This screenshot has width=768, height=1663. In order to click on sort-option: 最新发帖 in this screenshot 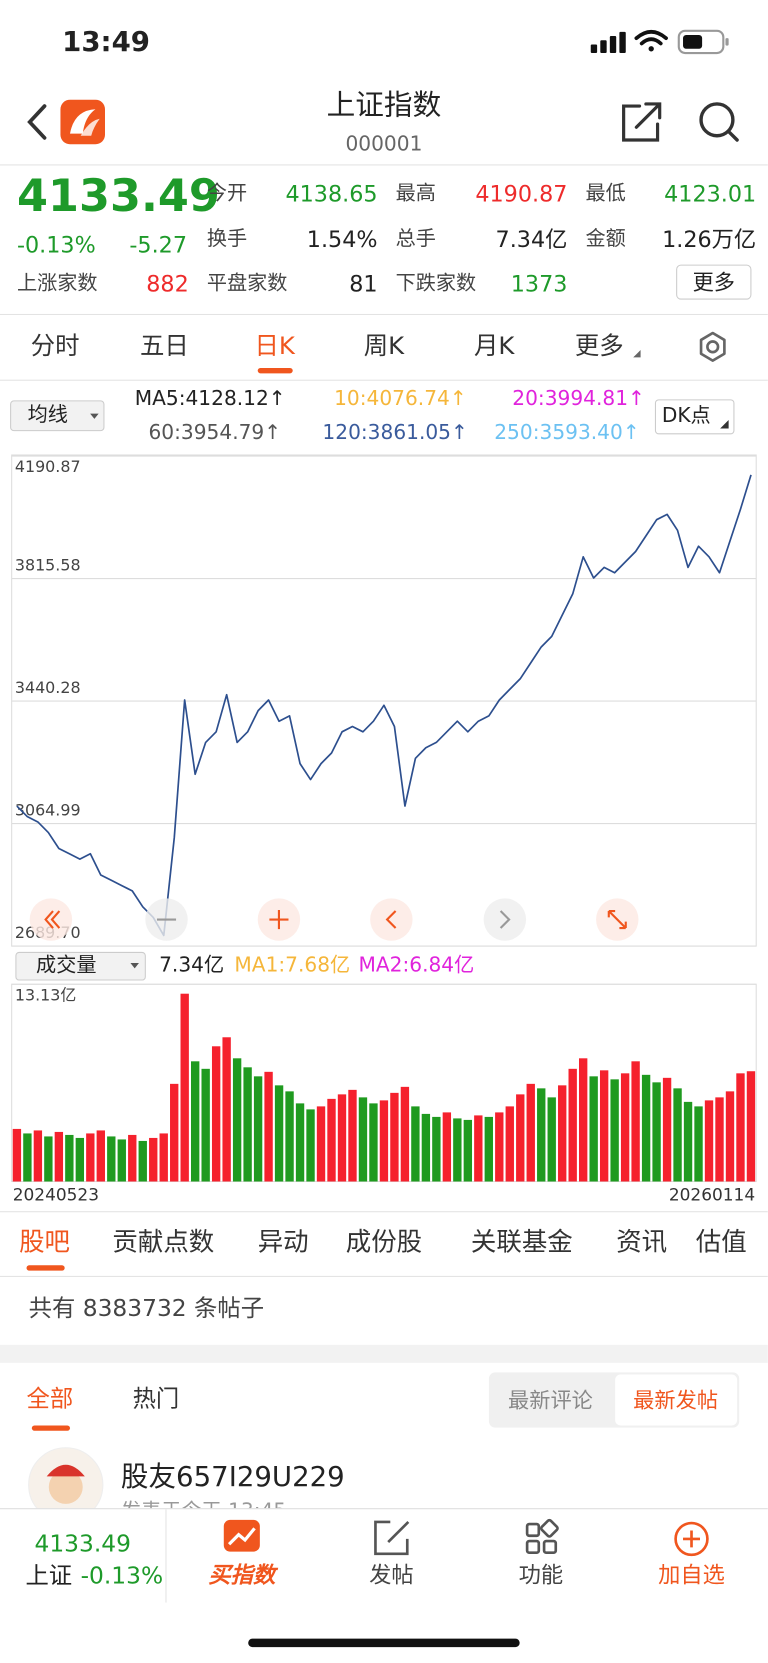, I will do `click(676, 1399)`.